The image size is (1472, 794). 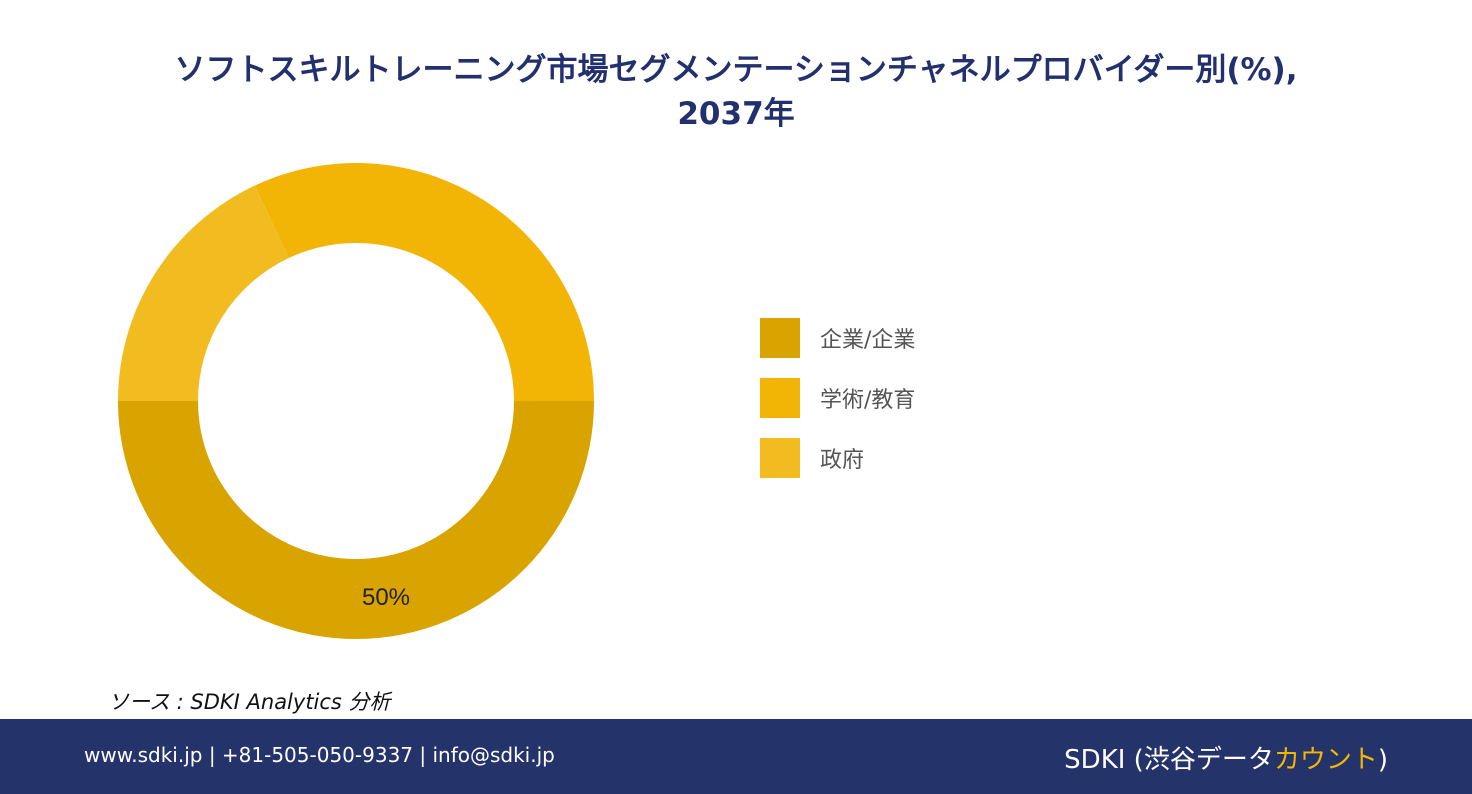 I want to click on slice-government, so click(x=203, y=293).